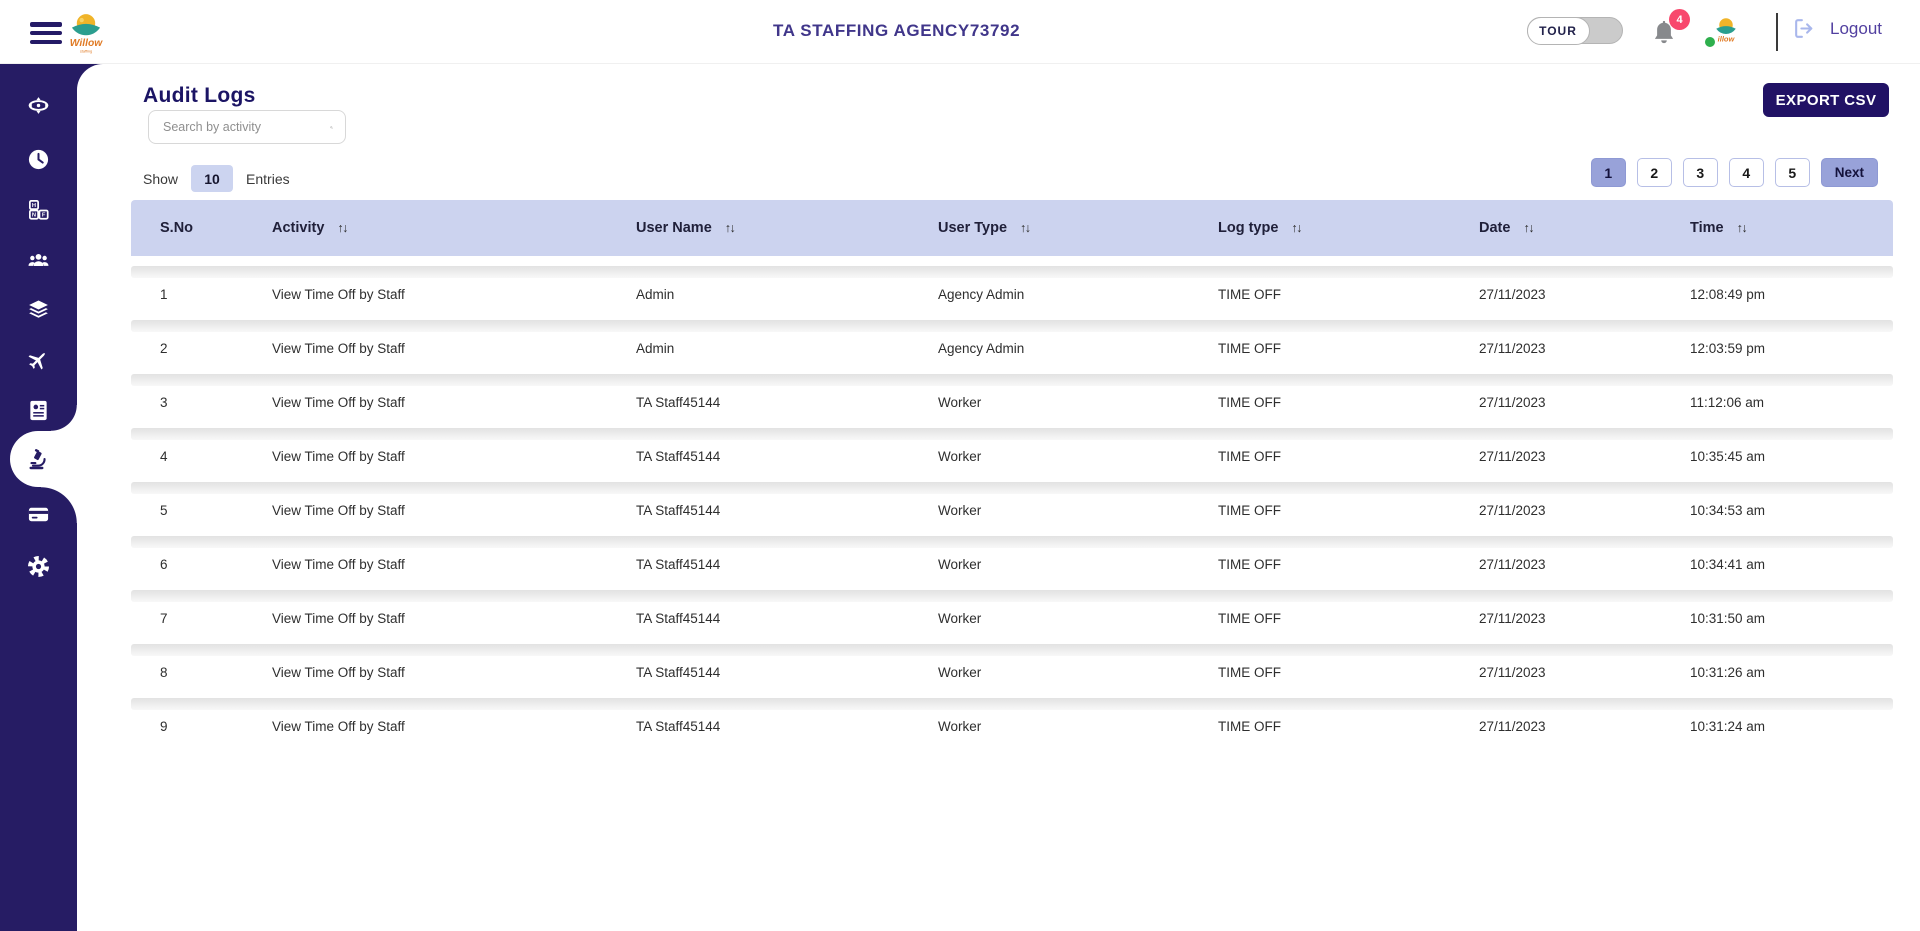 This screenshot has height=931, width=1920. I want to click on export-csv-button: EXPORT CSV, so click(1826, 100).